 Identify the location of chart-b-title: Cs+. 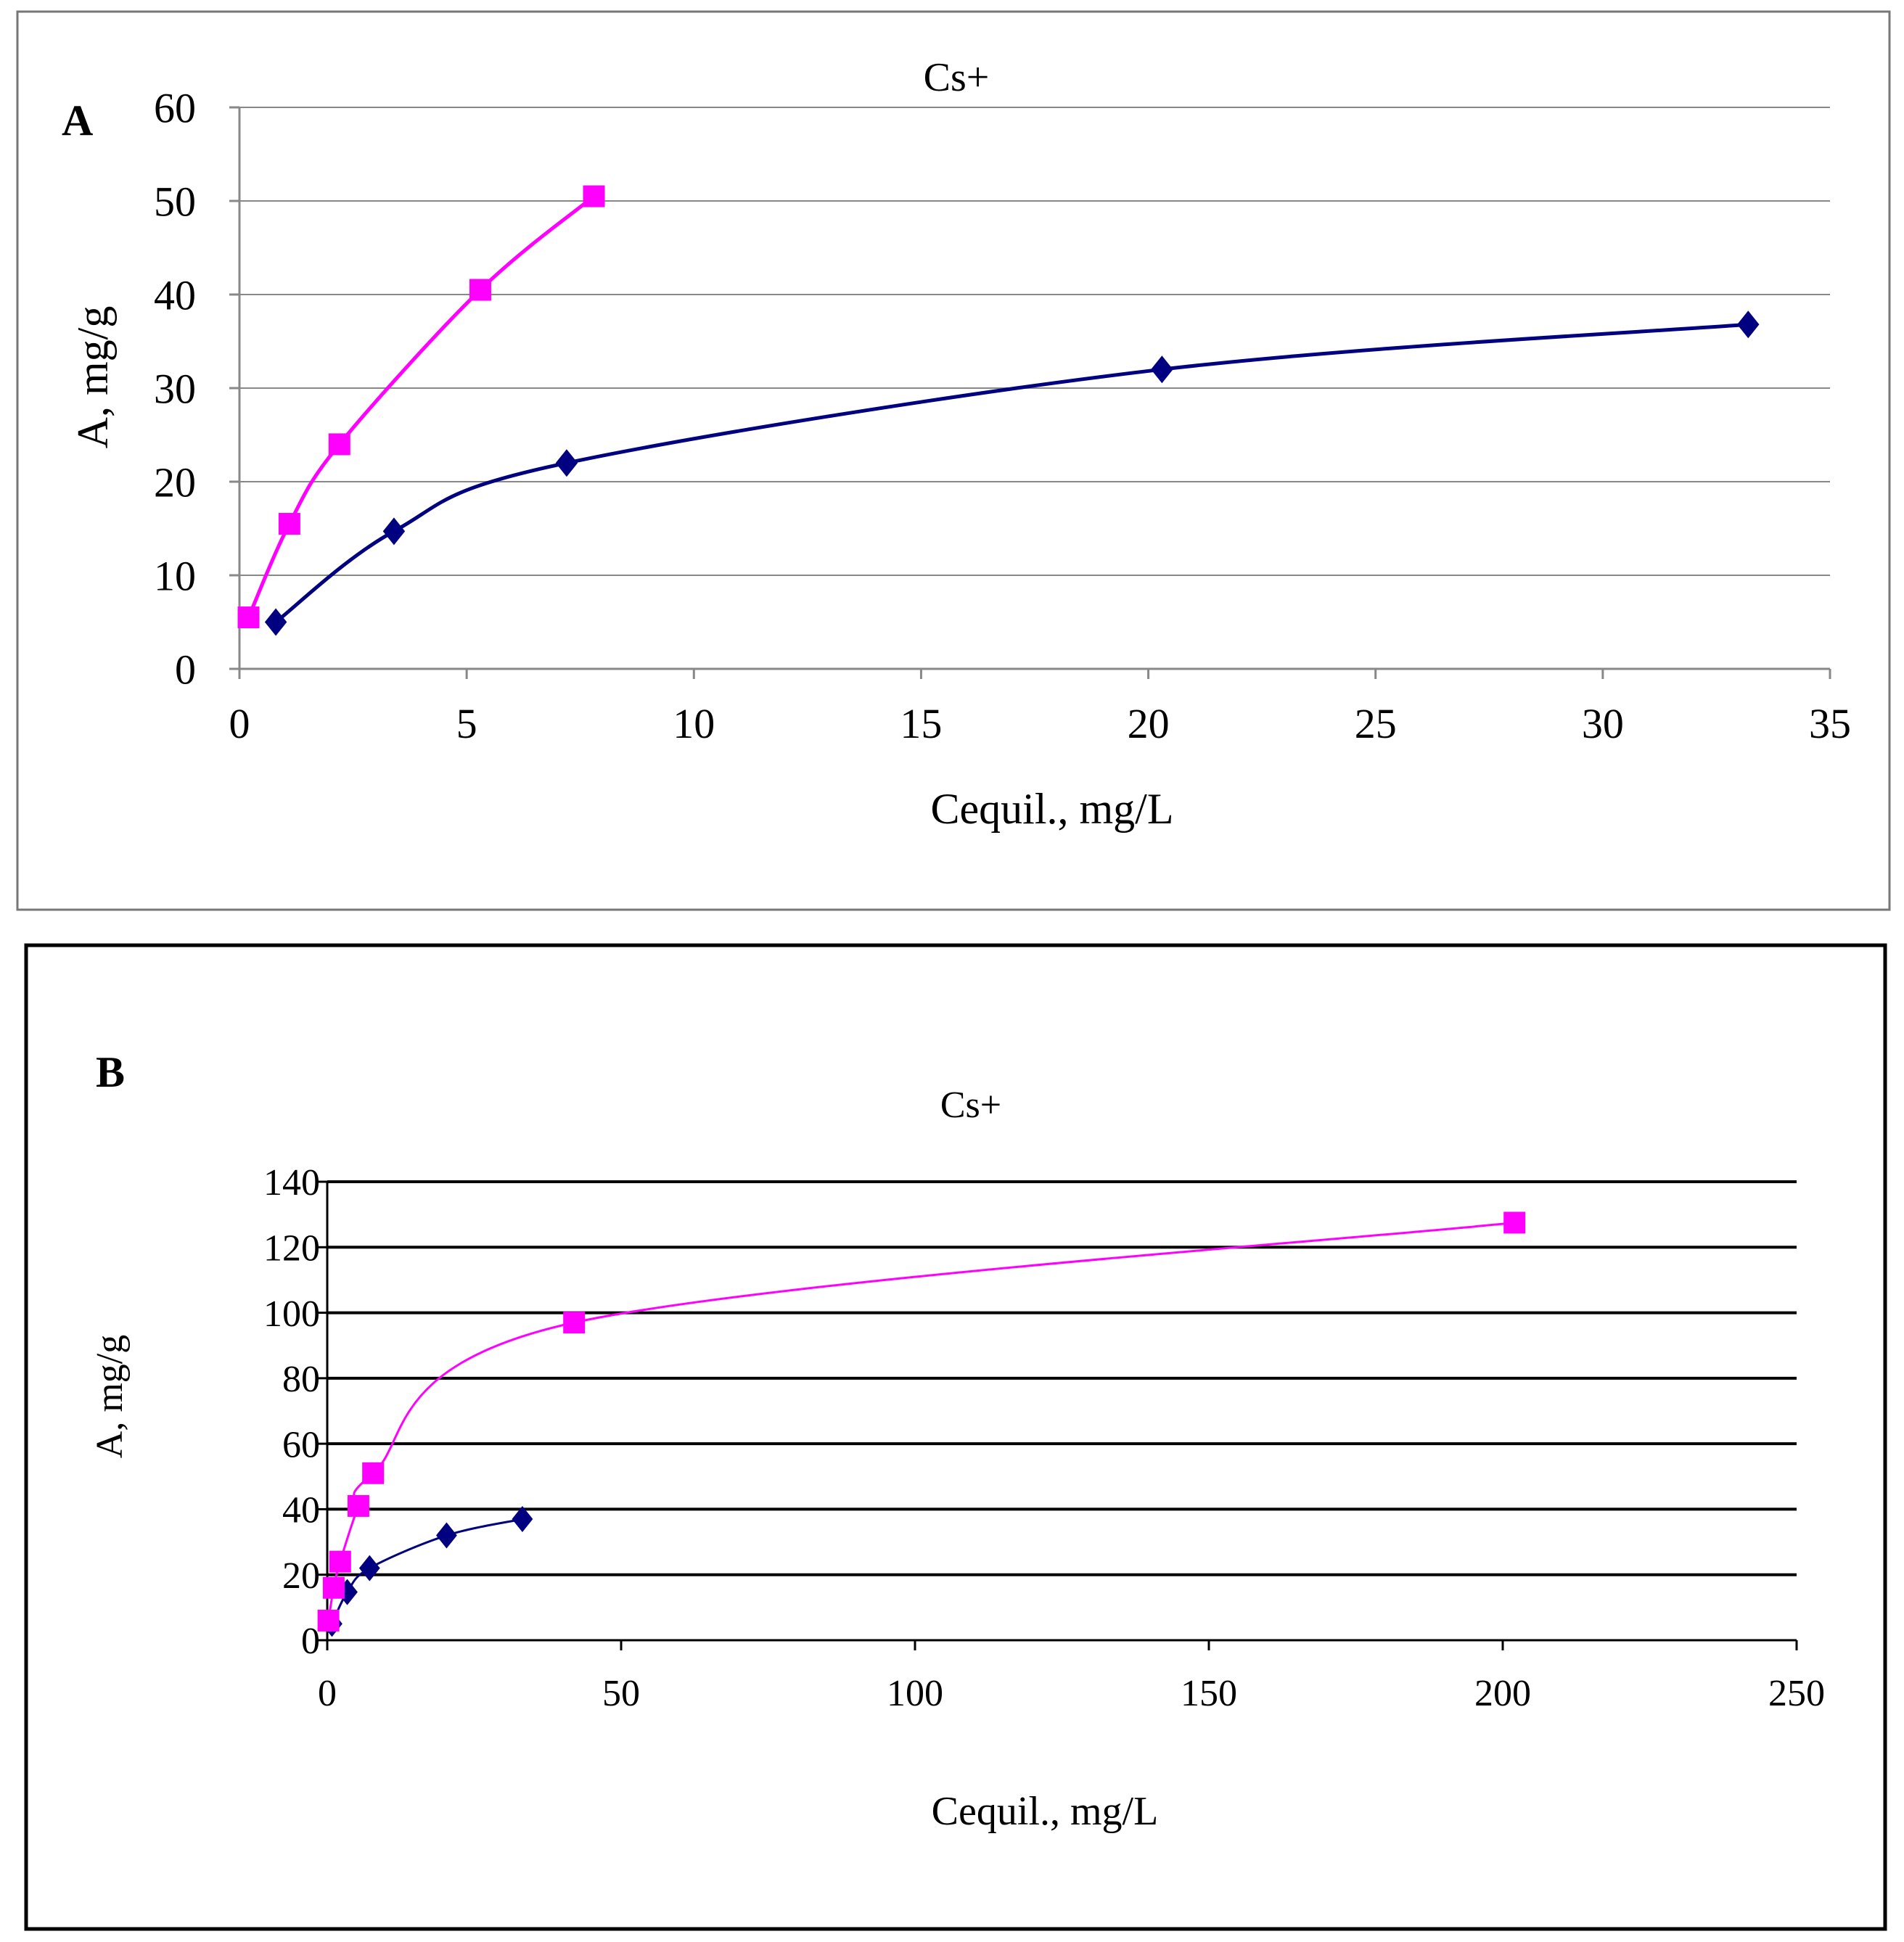
(970, 1105).